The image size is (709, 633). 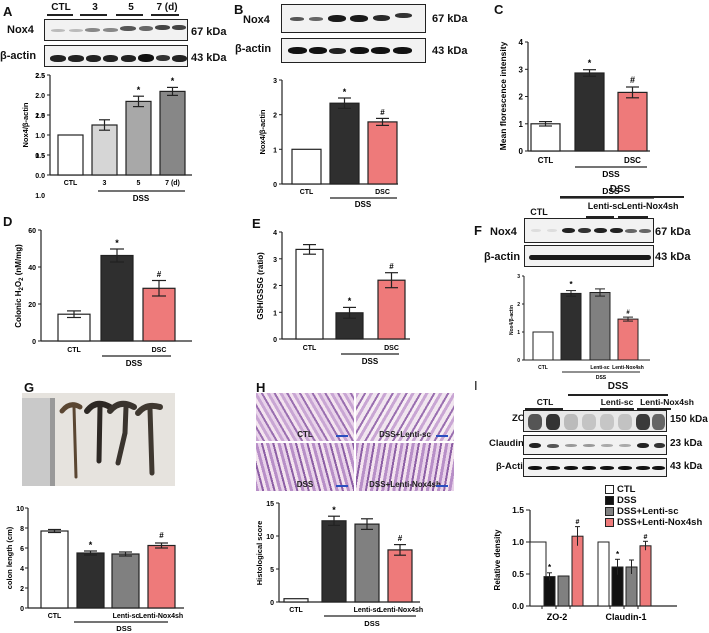 I want to click on svg-text: Mean florescence intensity, so click(x=503, y=95).